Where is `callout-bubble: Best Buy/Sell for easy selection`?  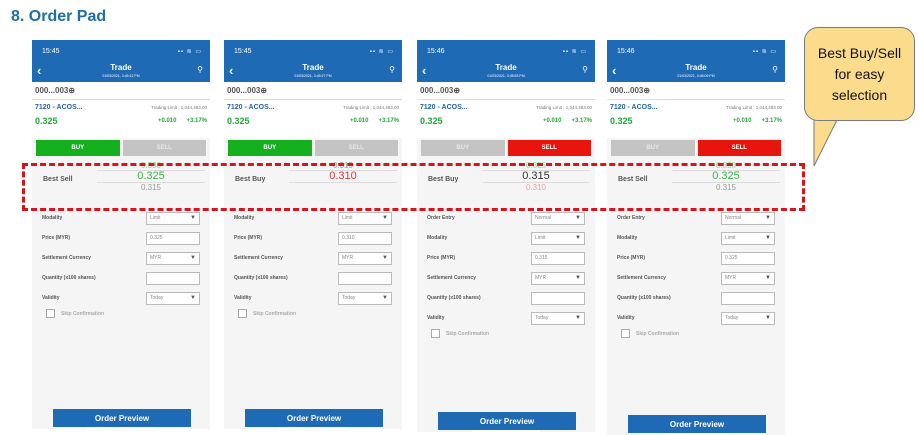
callout-bubble: Best Buy/Sell for easy selection is located at coordinates (859, 74).